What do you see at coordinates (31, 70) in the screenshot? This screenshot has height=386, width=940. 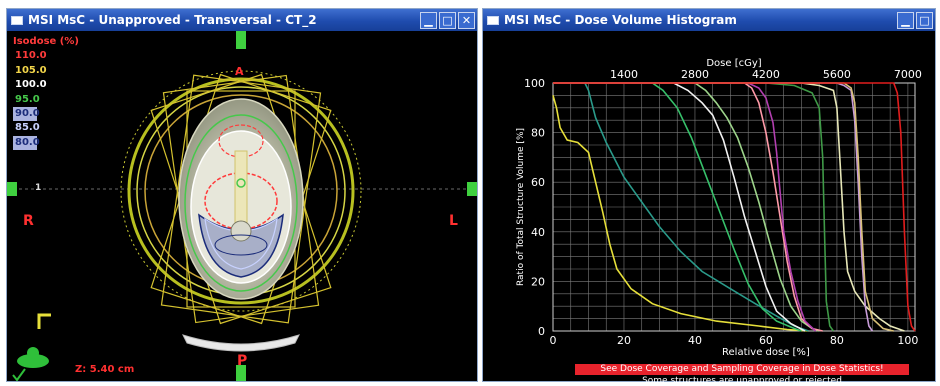 I see `isodose-level-1: 105.0` at bounding box center [31, 70].